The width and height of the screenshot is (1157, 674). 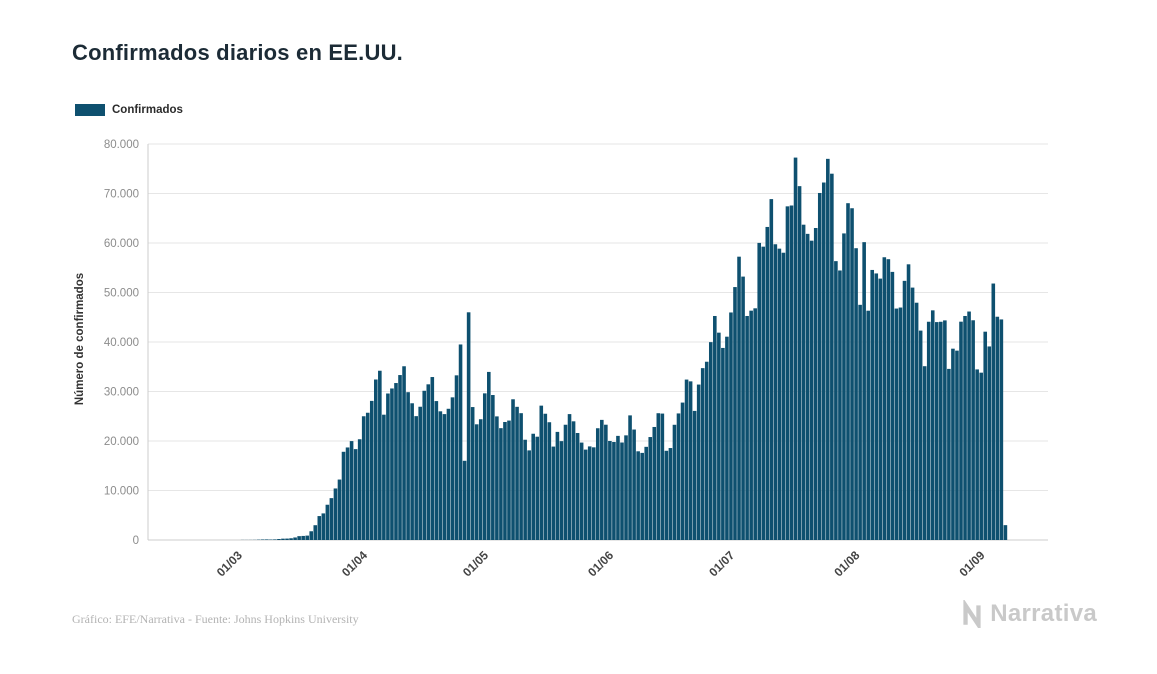 I want to click on y-tick-label: 0, so click(x=136, y=541).